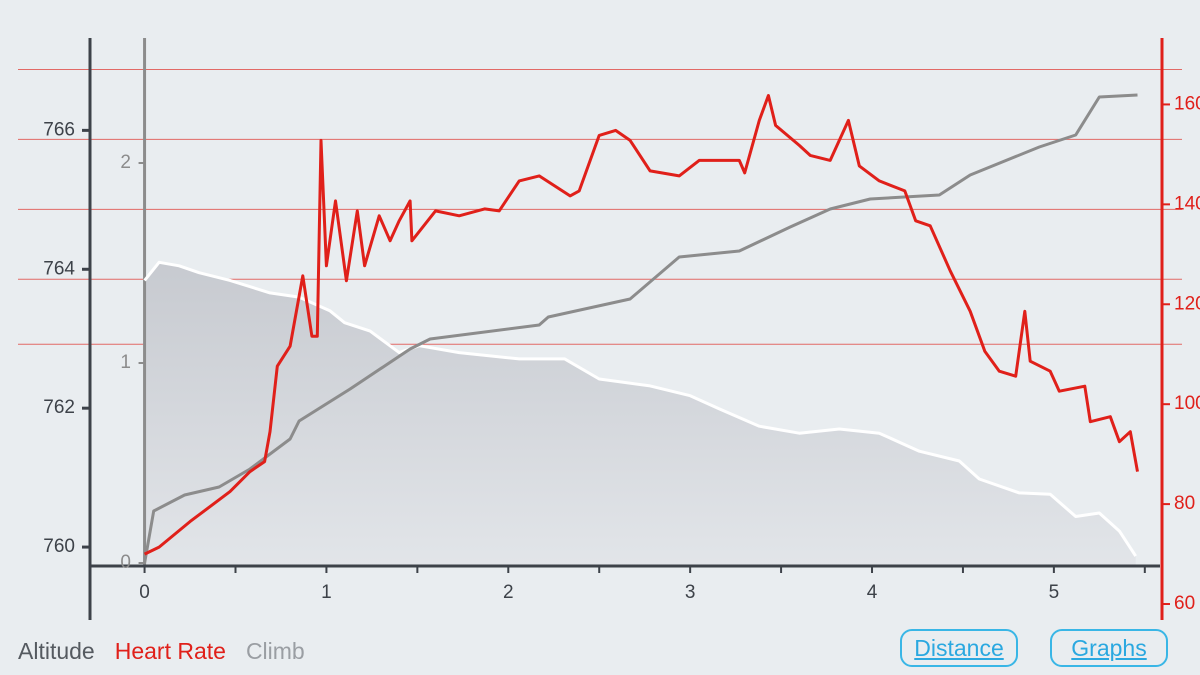  What do you see at coordinates (1184, 503) in the screenshot?
I see `y2-tick-label: 80` at bounding box center [1184, 503].